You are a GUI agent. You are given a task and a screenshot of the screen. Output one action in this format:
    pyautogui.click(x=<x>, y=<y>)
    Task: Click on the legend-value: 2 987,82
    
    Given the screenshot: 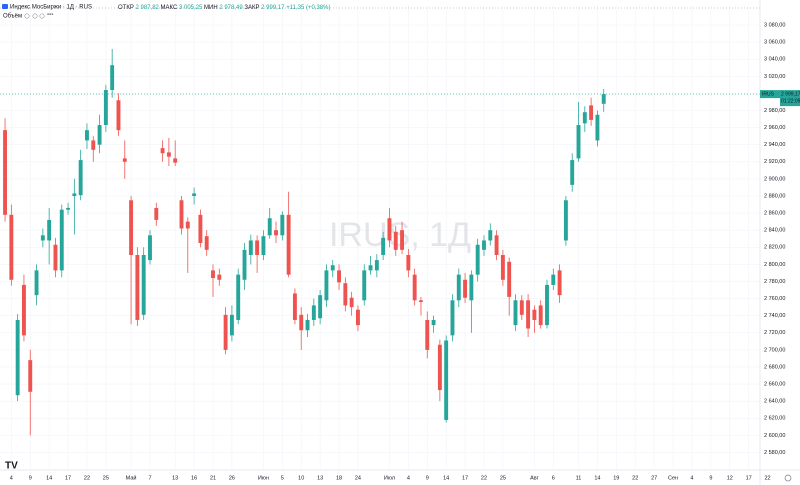 What is the action you would take?
    pyautogui.click(x=148, y=8)
    